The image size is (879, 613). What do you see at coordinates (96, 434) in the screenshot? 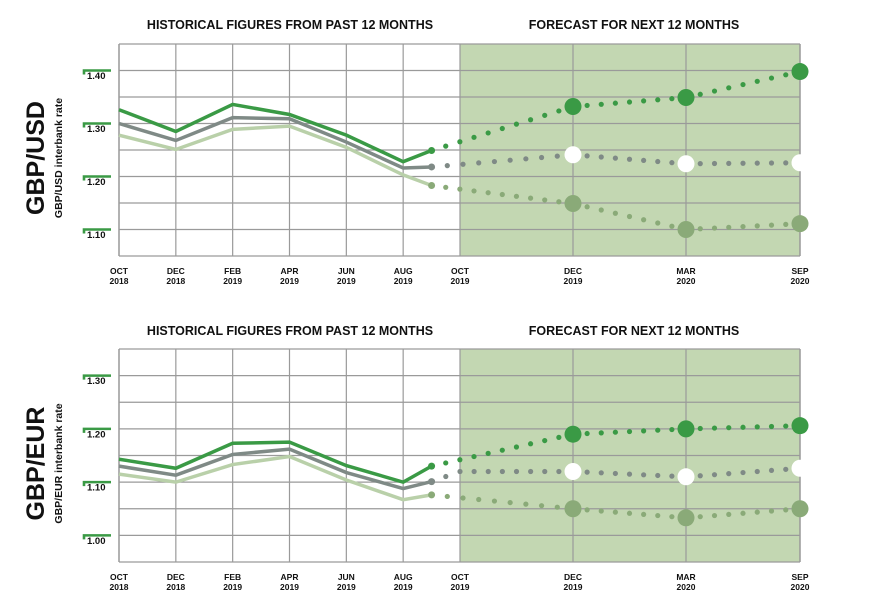
I see `y-tick-label: 1.20` at bounding box center [96, 434].